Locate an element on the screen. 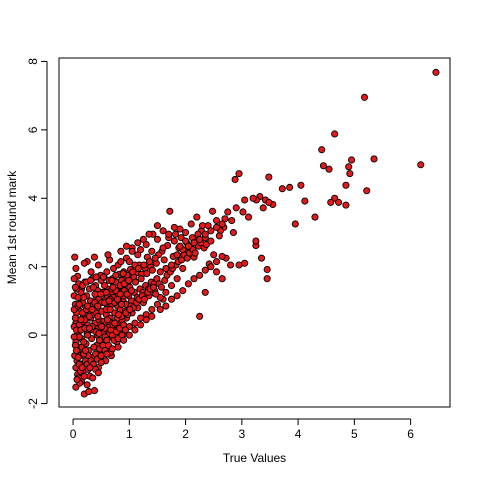  x-tick-label: 1 is located at coordinates (129, 434).